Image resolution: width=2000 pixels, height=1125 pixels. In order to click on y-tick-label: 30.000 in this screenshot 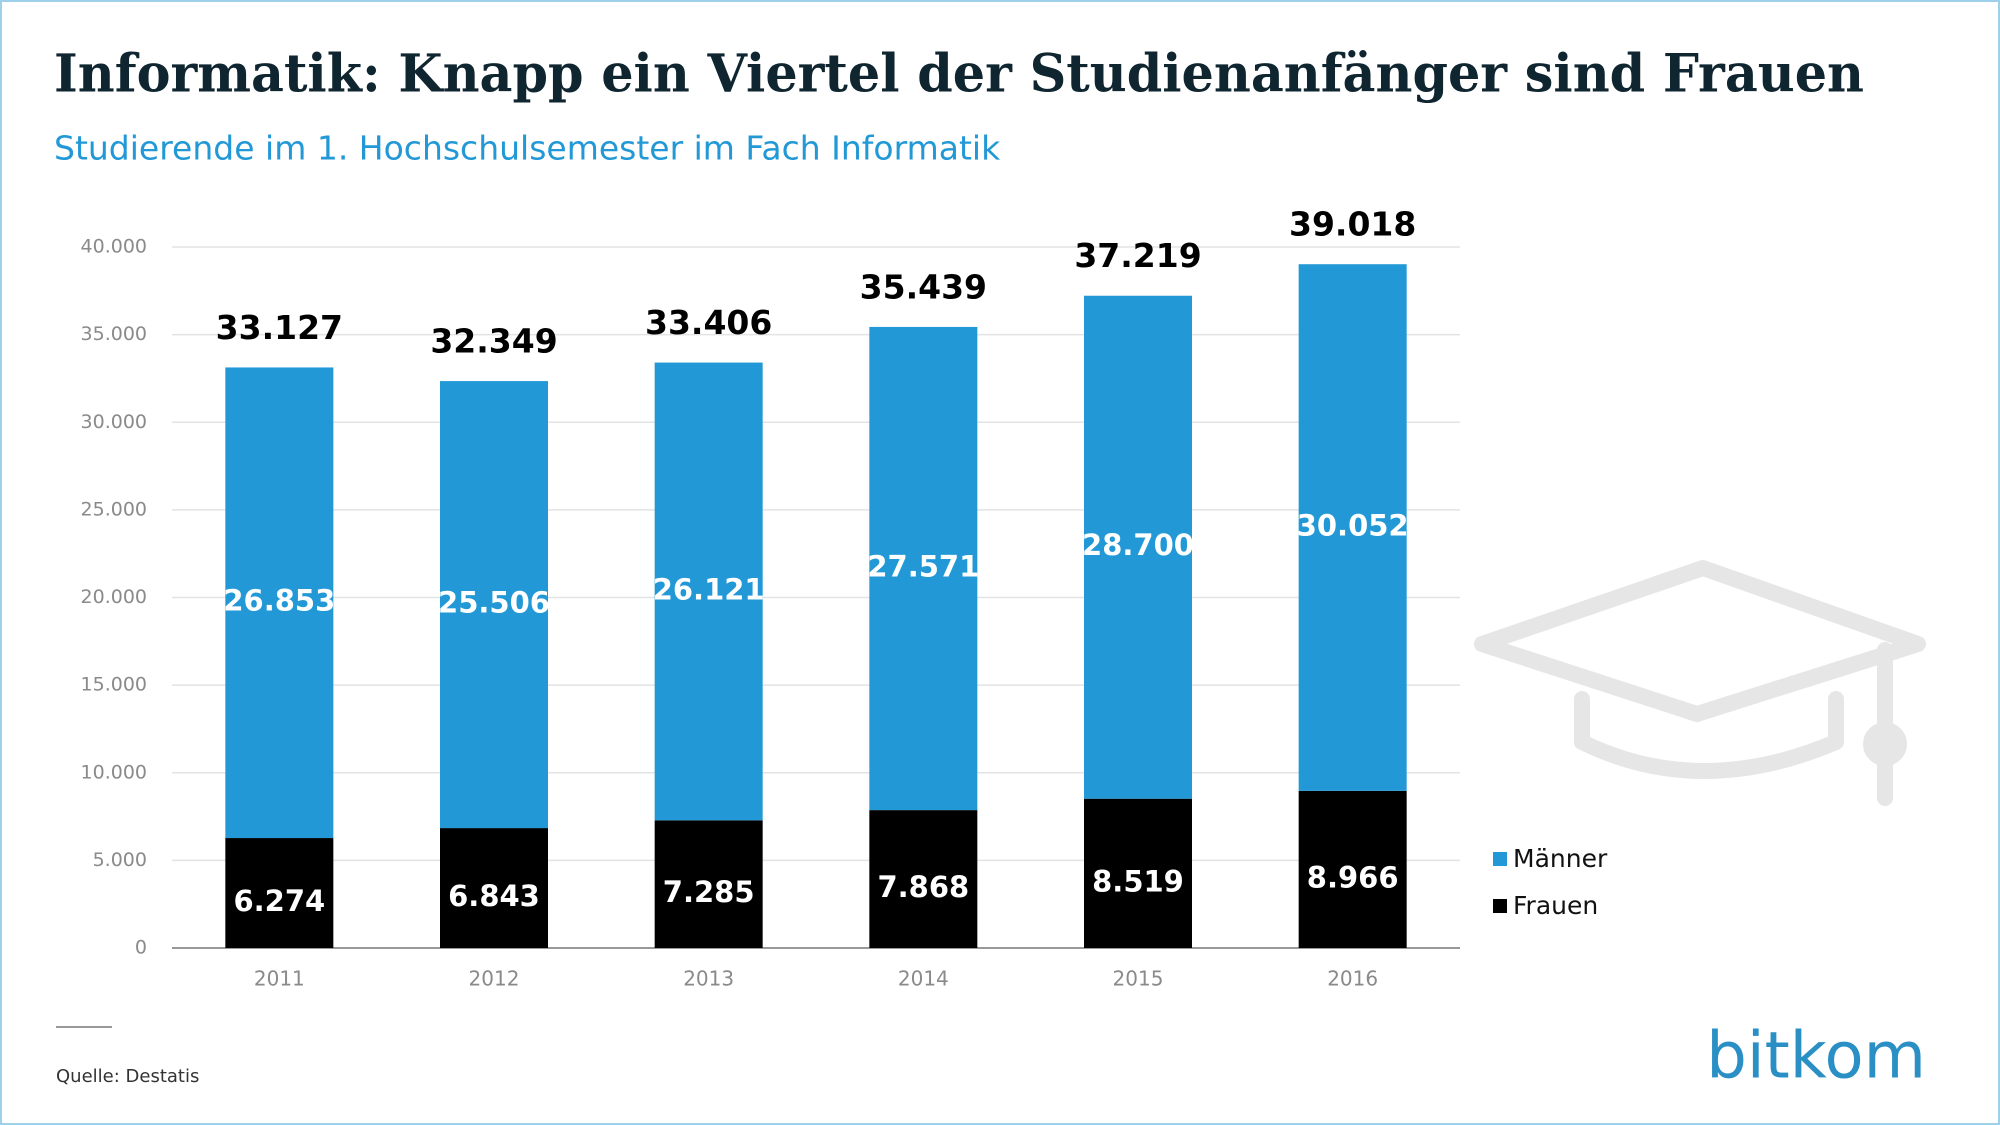, I will do `click(114, 422)`.